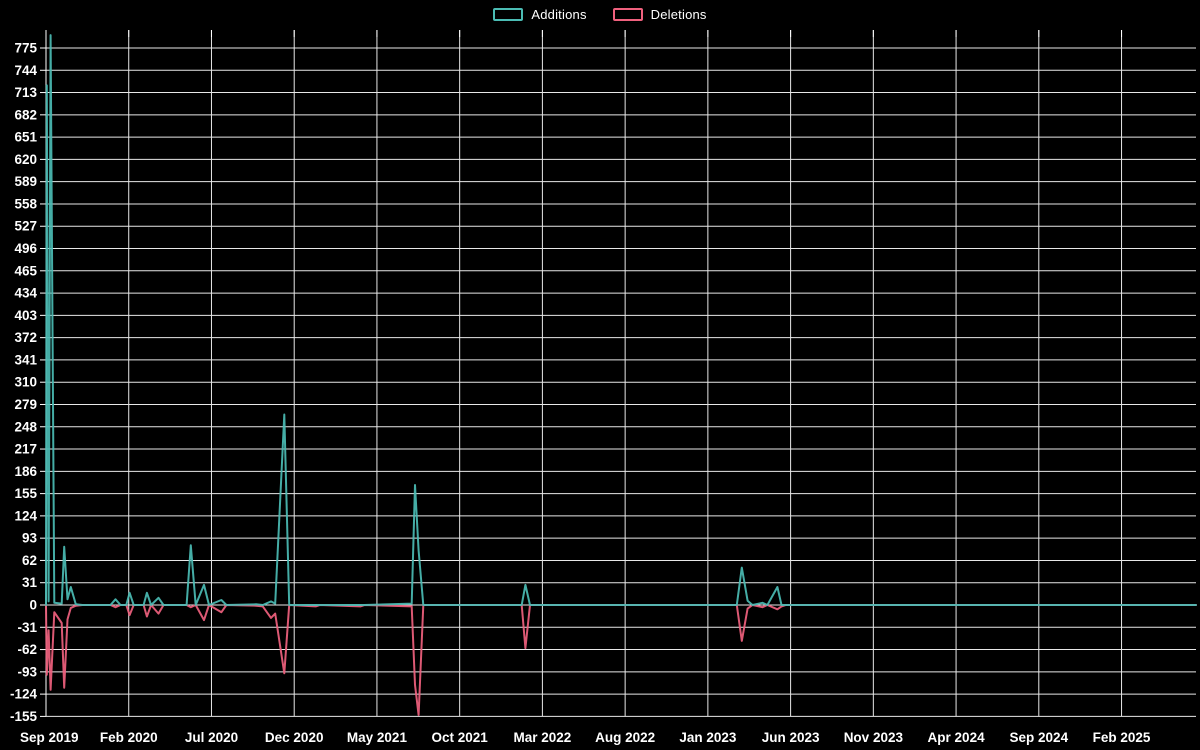 This screenshot has width=1200, height=750. Describe the element at coordinates (508, 14) in the screenshot. I see `additions-swatch-icon` at that location.